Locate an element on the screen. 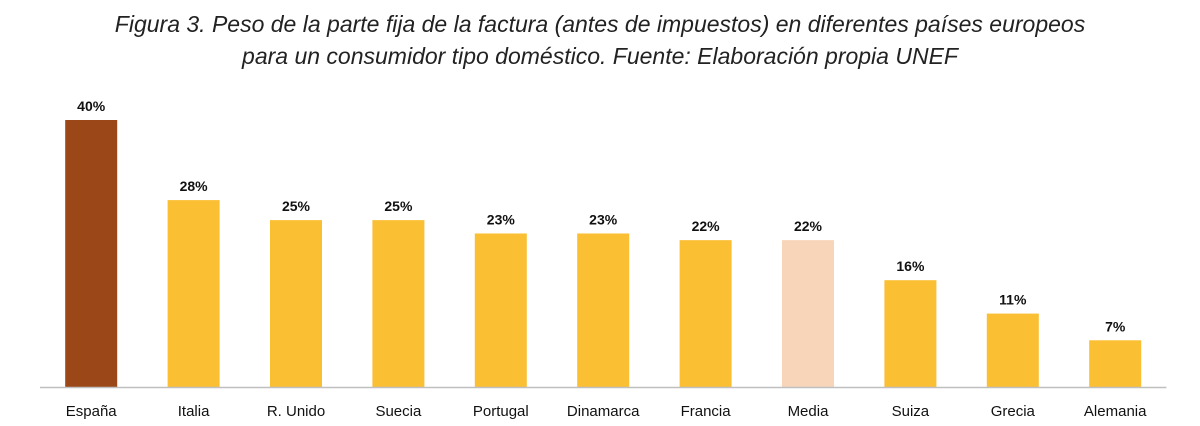 This screenshot has width=1200, height=426. bar-suiza is located at coordinates (910, 333).